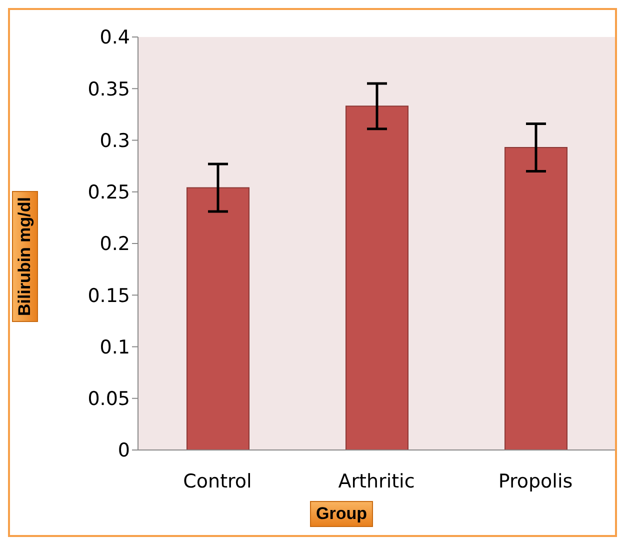 The image size is (625, 545). I want to click on y-tick-label: 0.35, so click(109, 89).